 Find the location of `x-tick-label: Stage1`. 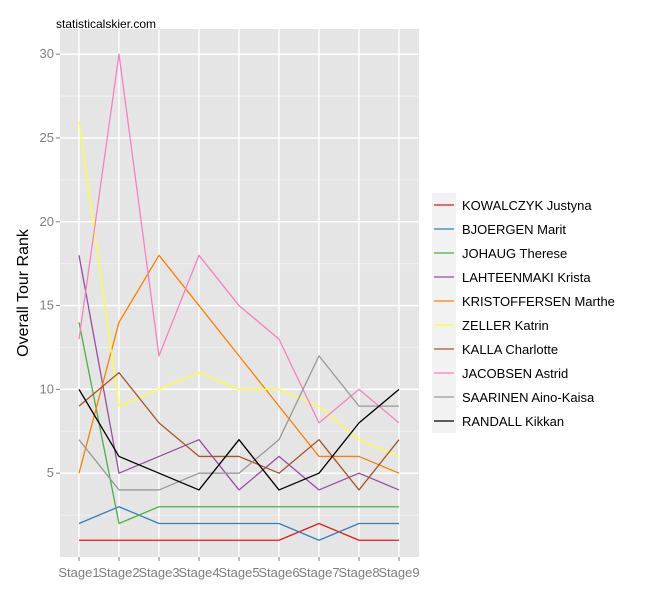

x-tick-label: Stage1 is located at coordinates (78, 572).